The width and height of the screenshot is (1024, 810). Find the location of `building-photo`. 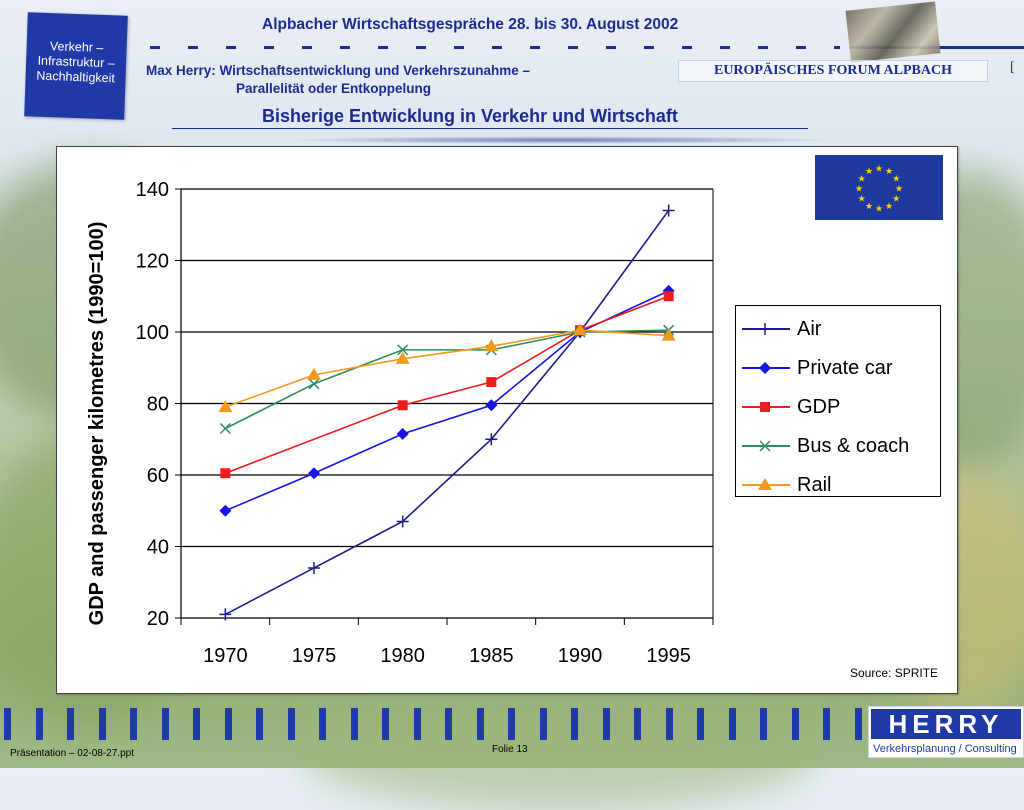

building-photo is located at coordinates (893, 32).